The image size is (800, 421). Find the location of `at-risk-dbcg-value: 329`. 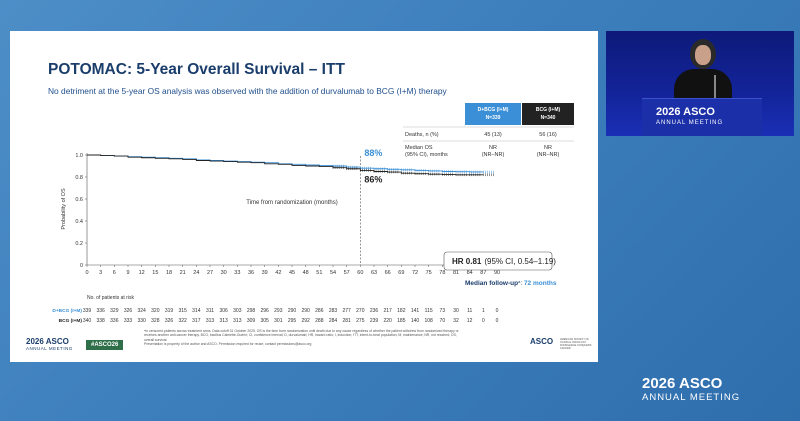

at-risk-dbcg-value: 329 is located at coordinates (114, 311).